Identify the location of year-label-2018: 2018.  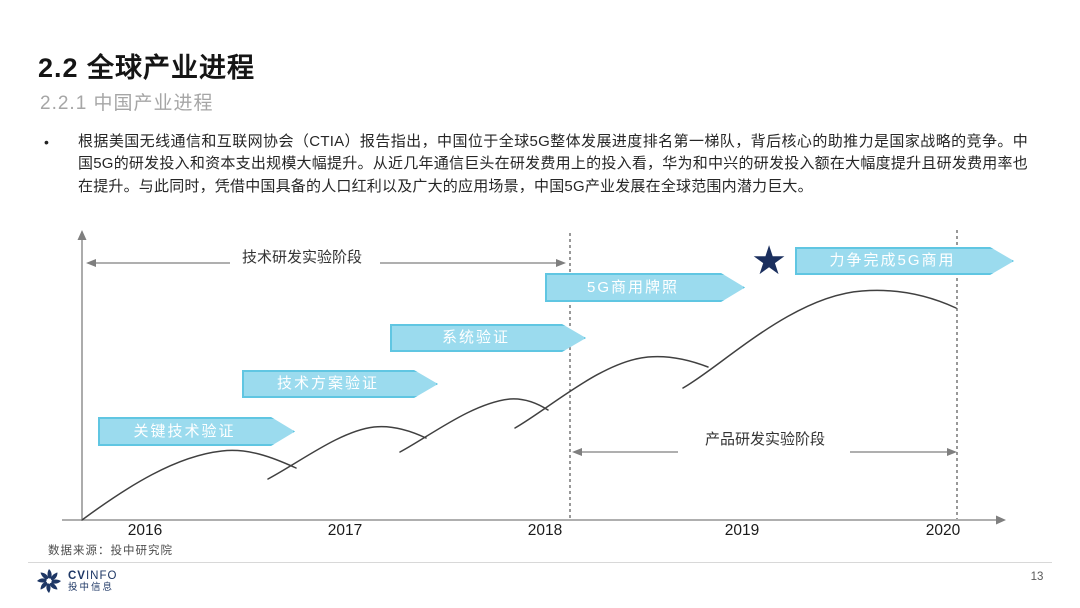
(545, 530).